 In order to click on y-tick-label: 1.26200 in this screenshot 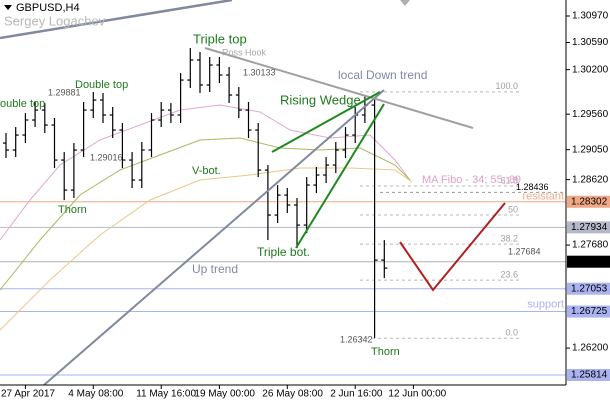, I will do `click(590, 348)`.